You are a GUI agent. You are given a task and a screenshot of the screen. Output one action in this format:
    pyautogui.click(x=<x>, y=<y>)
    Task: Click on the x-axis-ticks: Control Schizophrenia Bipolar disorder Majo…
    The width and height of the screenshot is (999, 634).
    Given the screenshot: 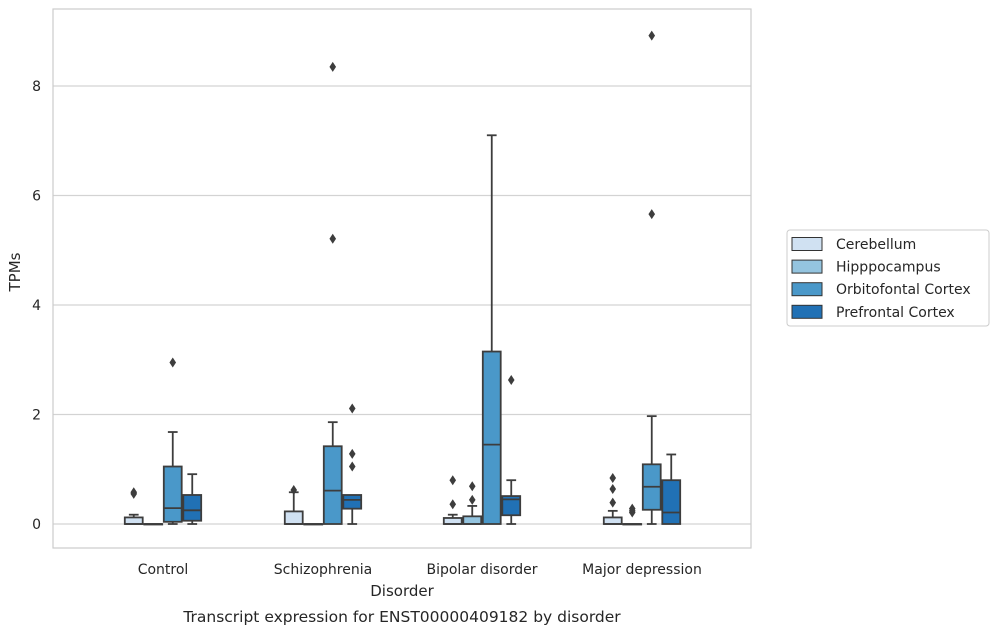 What is the action you would take?
    pyautogui.click(x=420, y=570)
    